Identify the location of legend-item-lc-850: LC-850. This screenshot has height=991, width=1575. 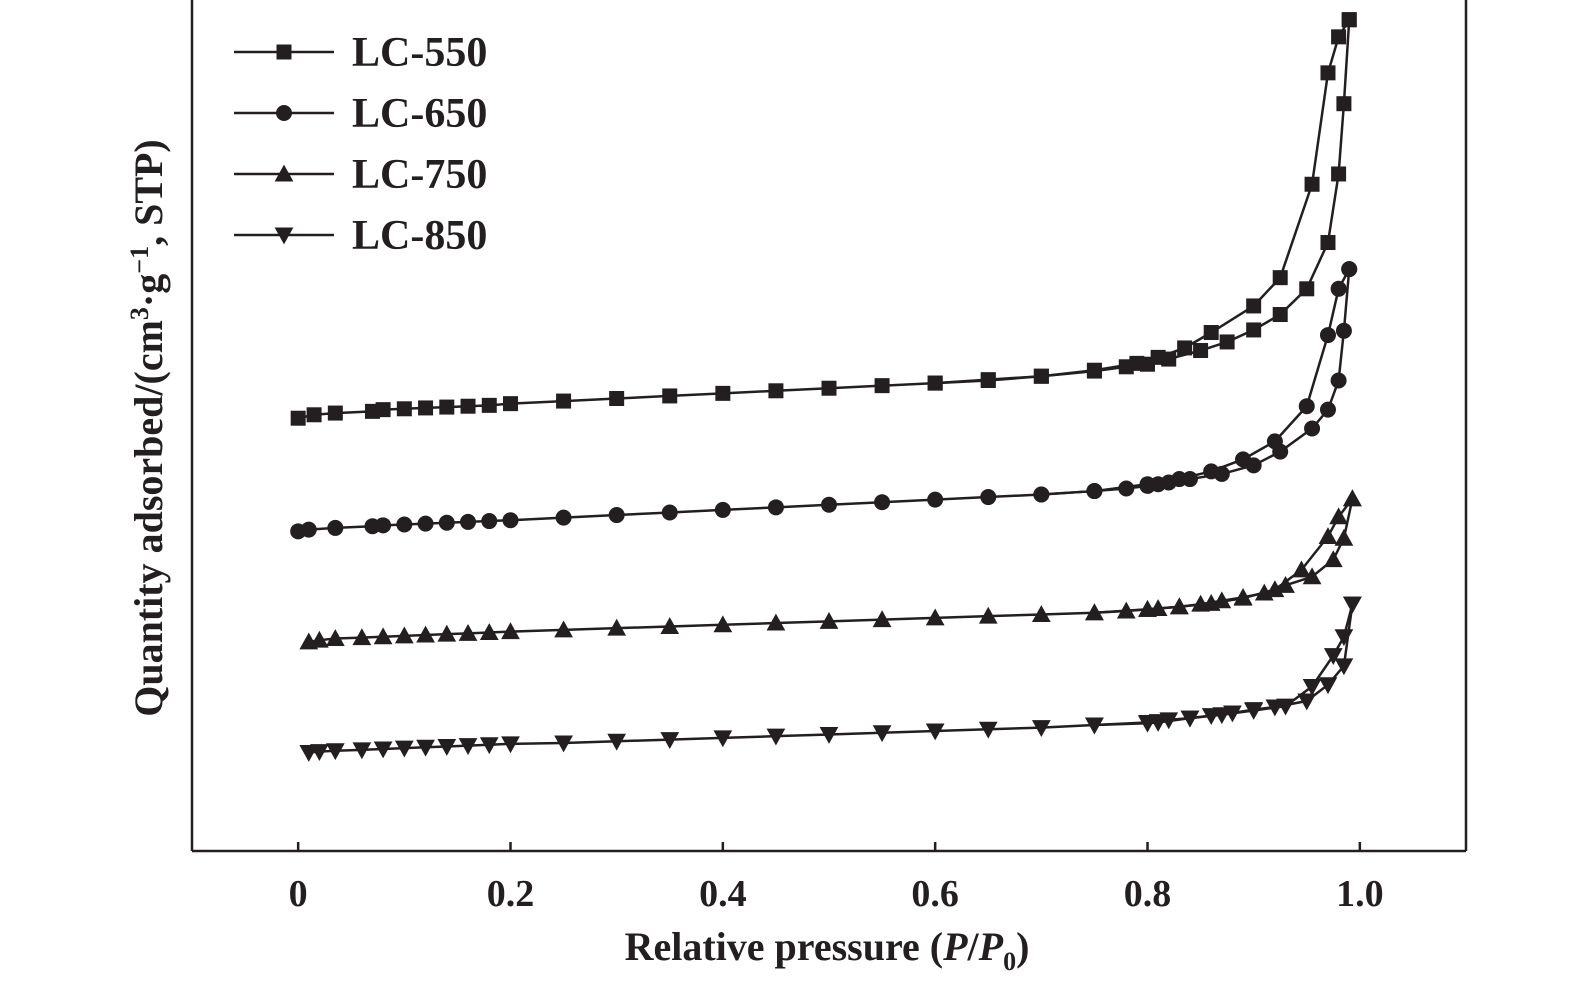
(360, 236).